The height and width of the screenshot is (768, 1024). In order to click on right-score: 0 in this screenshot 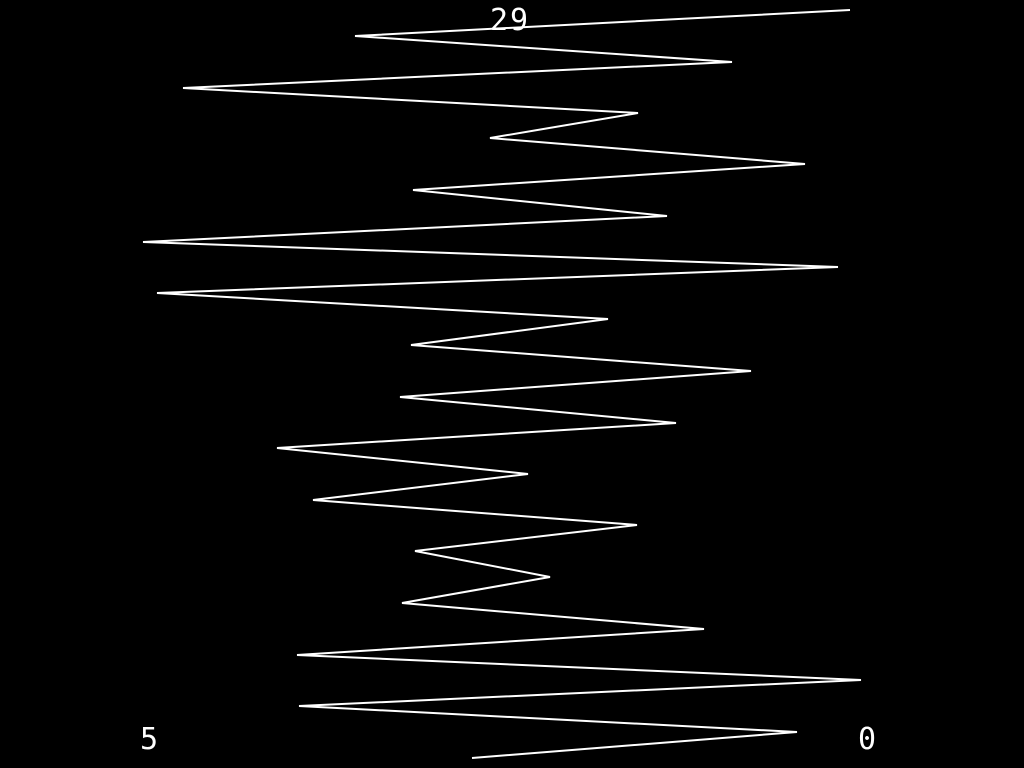, I will do `click(868, 739)`.